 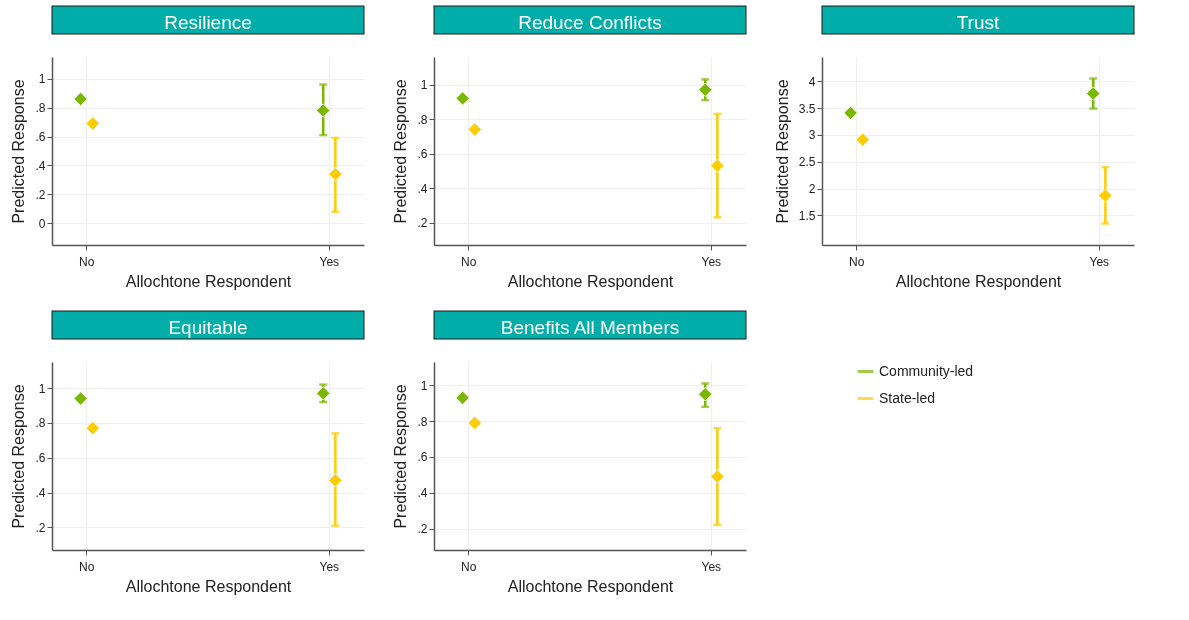 What do you see at coordinates (907, 397) in the screenshot?
I see `legend-label: State-led` at bounding box center [907, 397].